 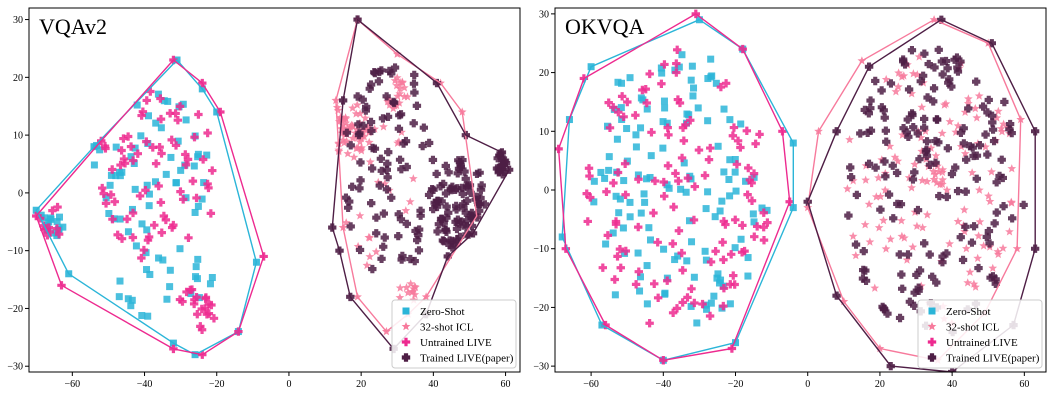 I want to click on x-axis: −60 −40 −20 0 20 40 60, so click(x=806, y=381).